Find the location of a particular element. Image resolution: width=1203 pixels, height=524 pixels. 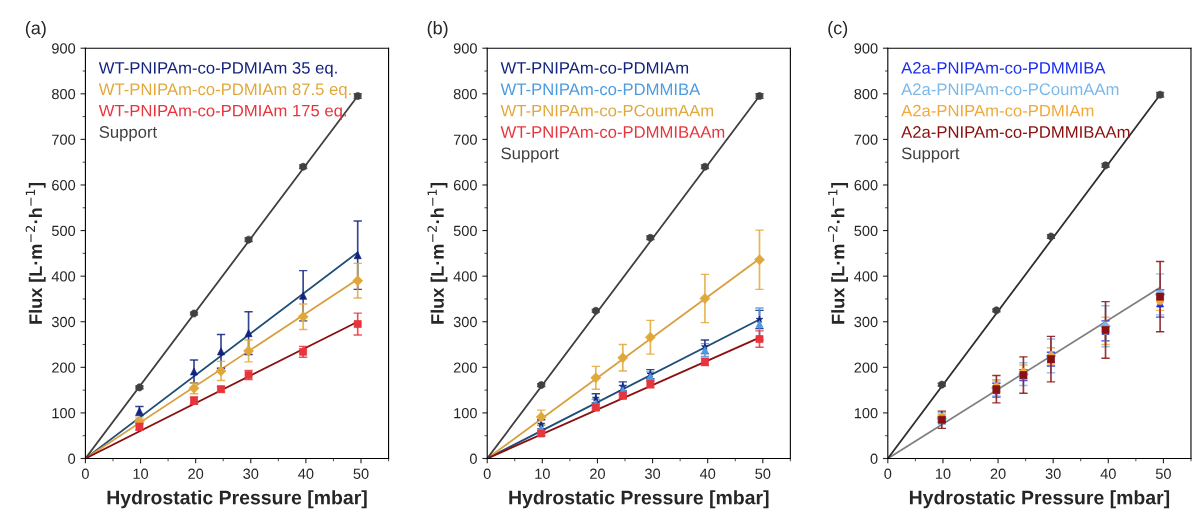

text: WT-PNIPAm-co-PDMIAm 87.5 eq. is located at coordinates (224, 91).